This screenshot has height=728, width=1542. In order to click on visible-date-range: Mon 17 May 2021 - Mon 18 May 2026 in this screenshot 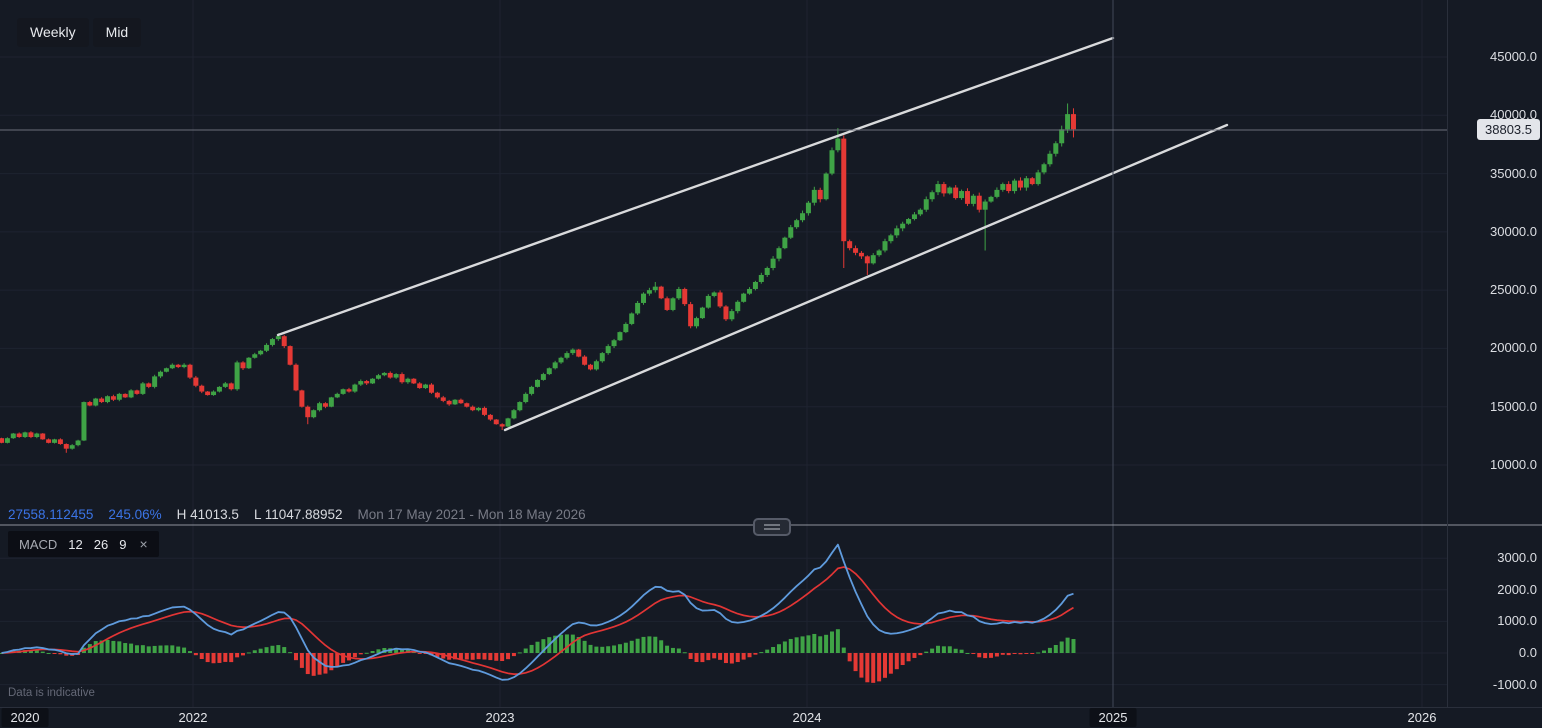, I will do `click(471, 514)`.